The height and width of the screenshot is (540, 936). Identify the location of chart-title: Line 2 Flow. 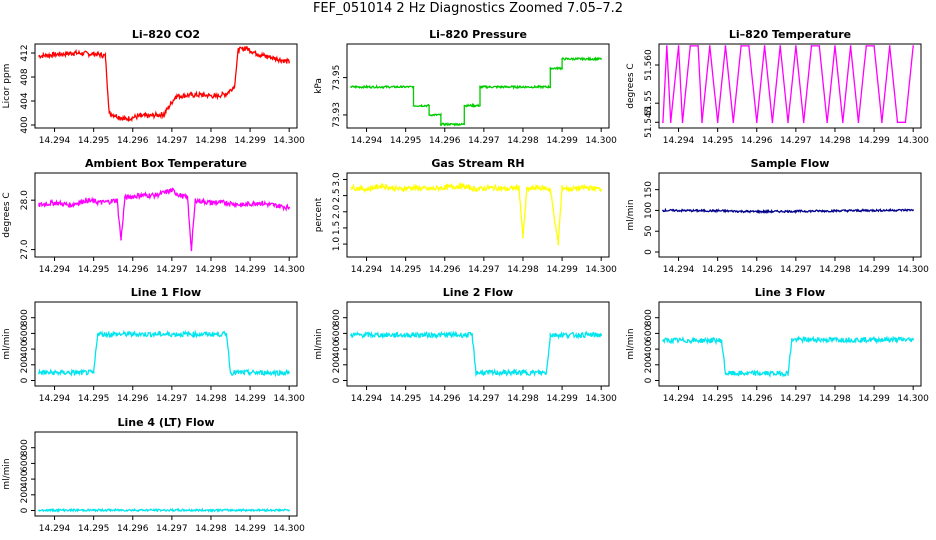
(478, 292).